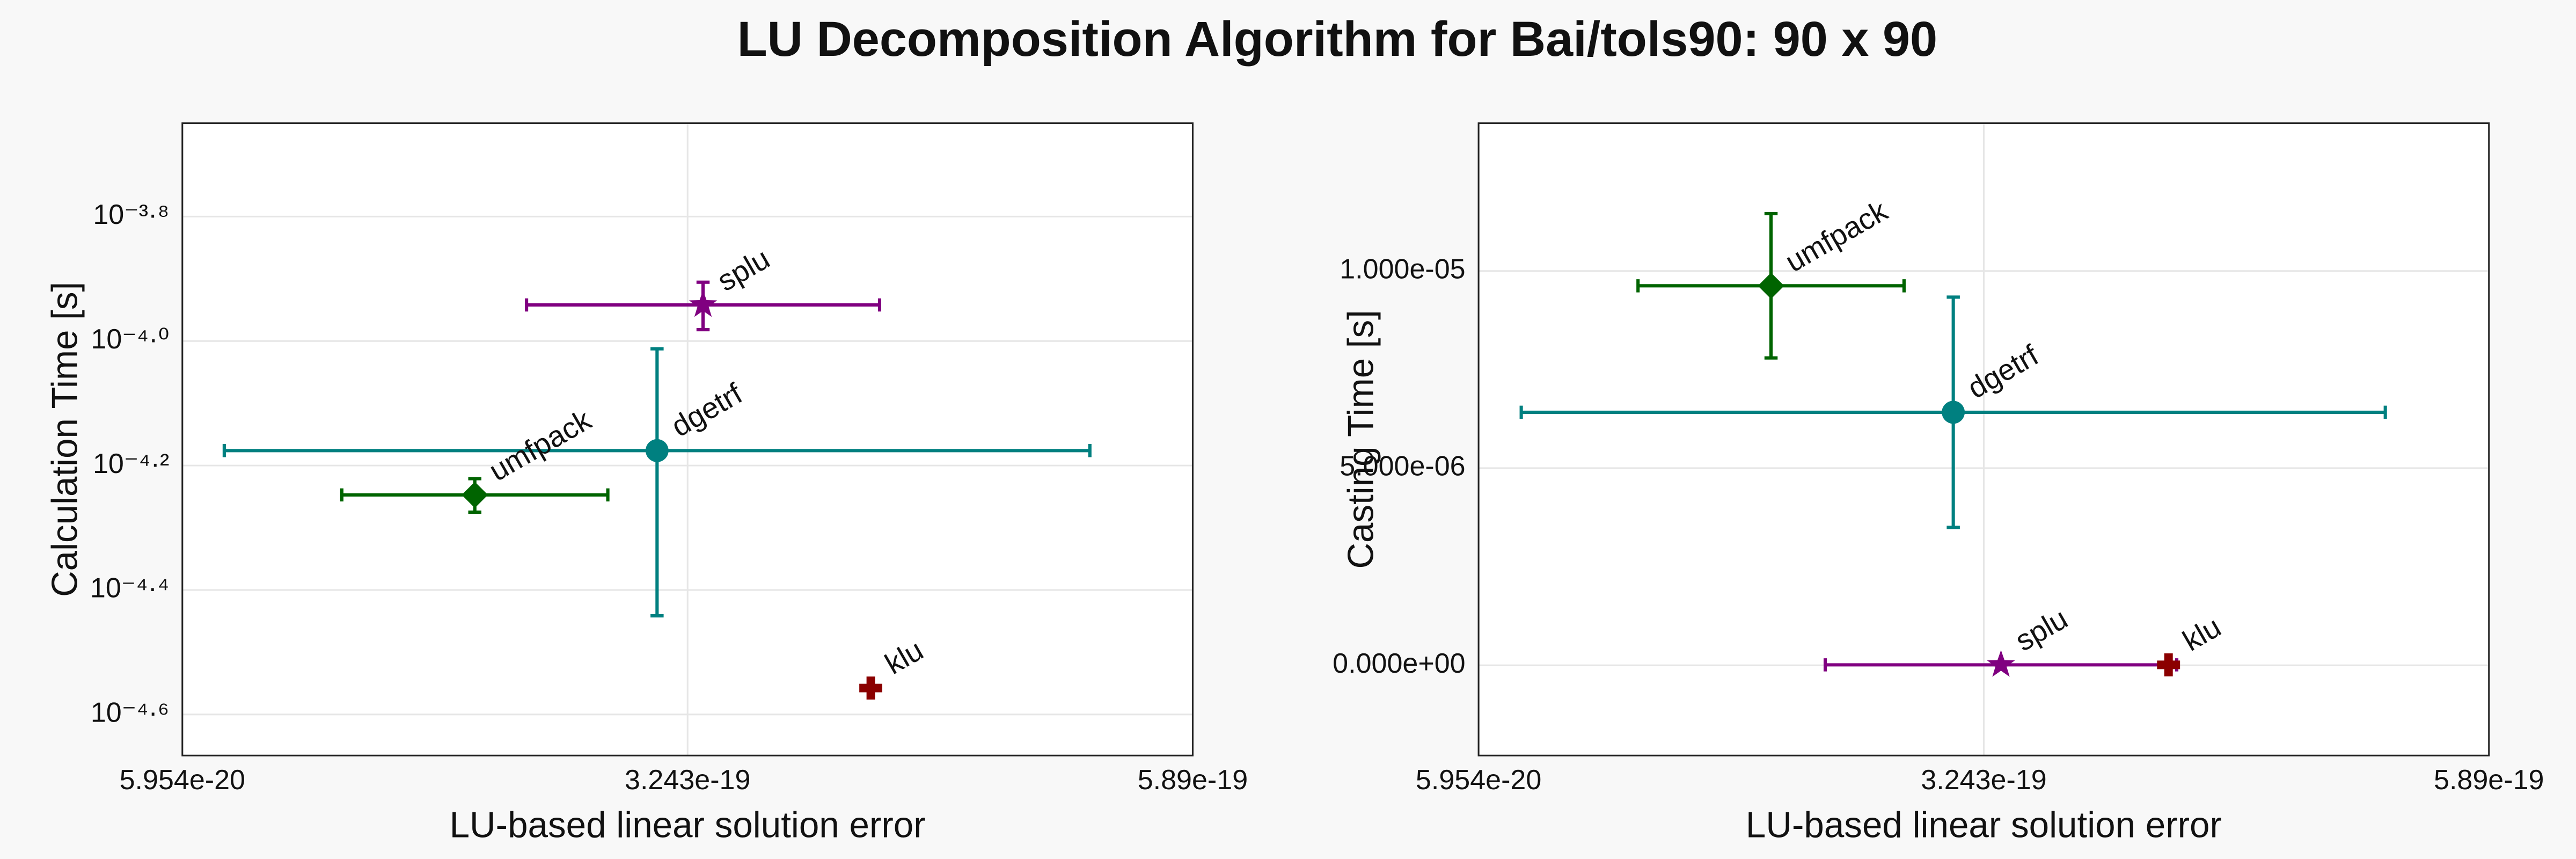 The height and width of the screenshot is (859, 2576). Describe the element at coordinates (1402, 466) in the screenshot. I see `y-tick-label: 5.000e-06` at that location.